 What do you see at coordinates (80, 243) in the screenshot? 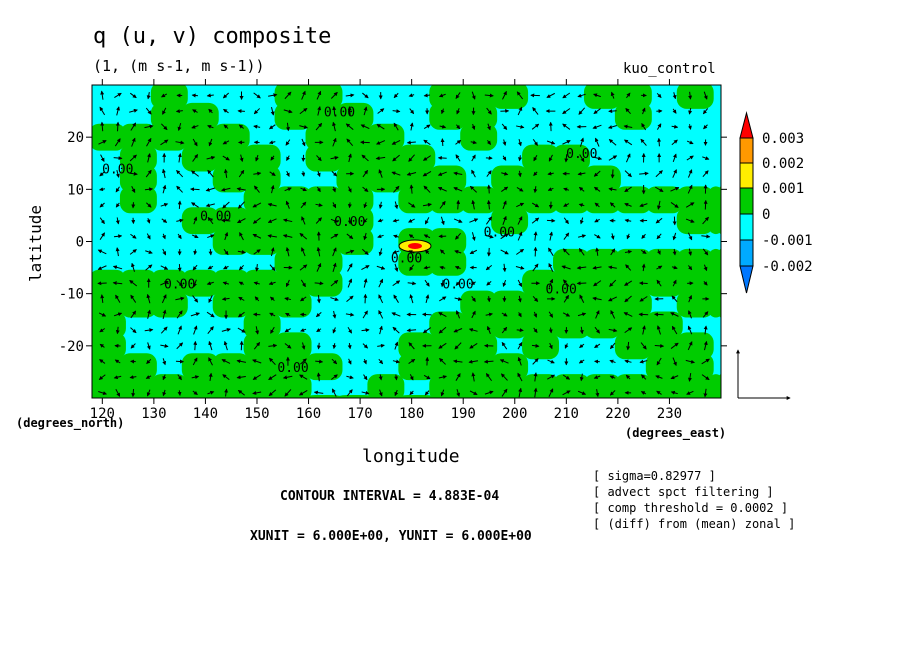
I see `y-tick-label: 0` at bounding box center [80, 243].